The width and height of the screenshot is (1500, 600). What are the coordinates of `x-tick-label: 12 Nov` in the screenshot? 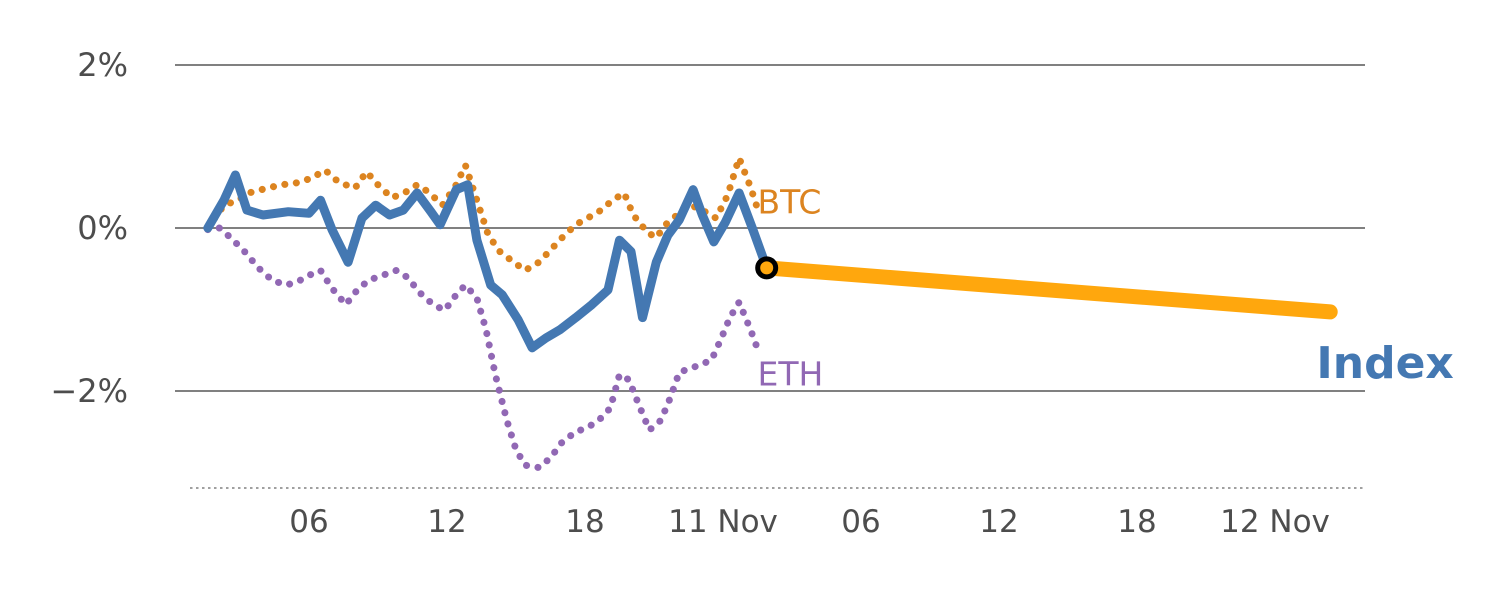 It's located at (1275, 522).